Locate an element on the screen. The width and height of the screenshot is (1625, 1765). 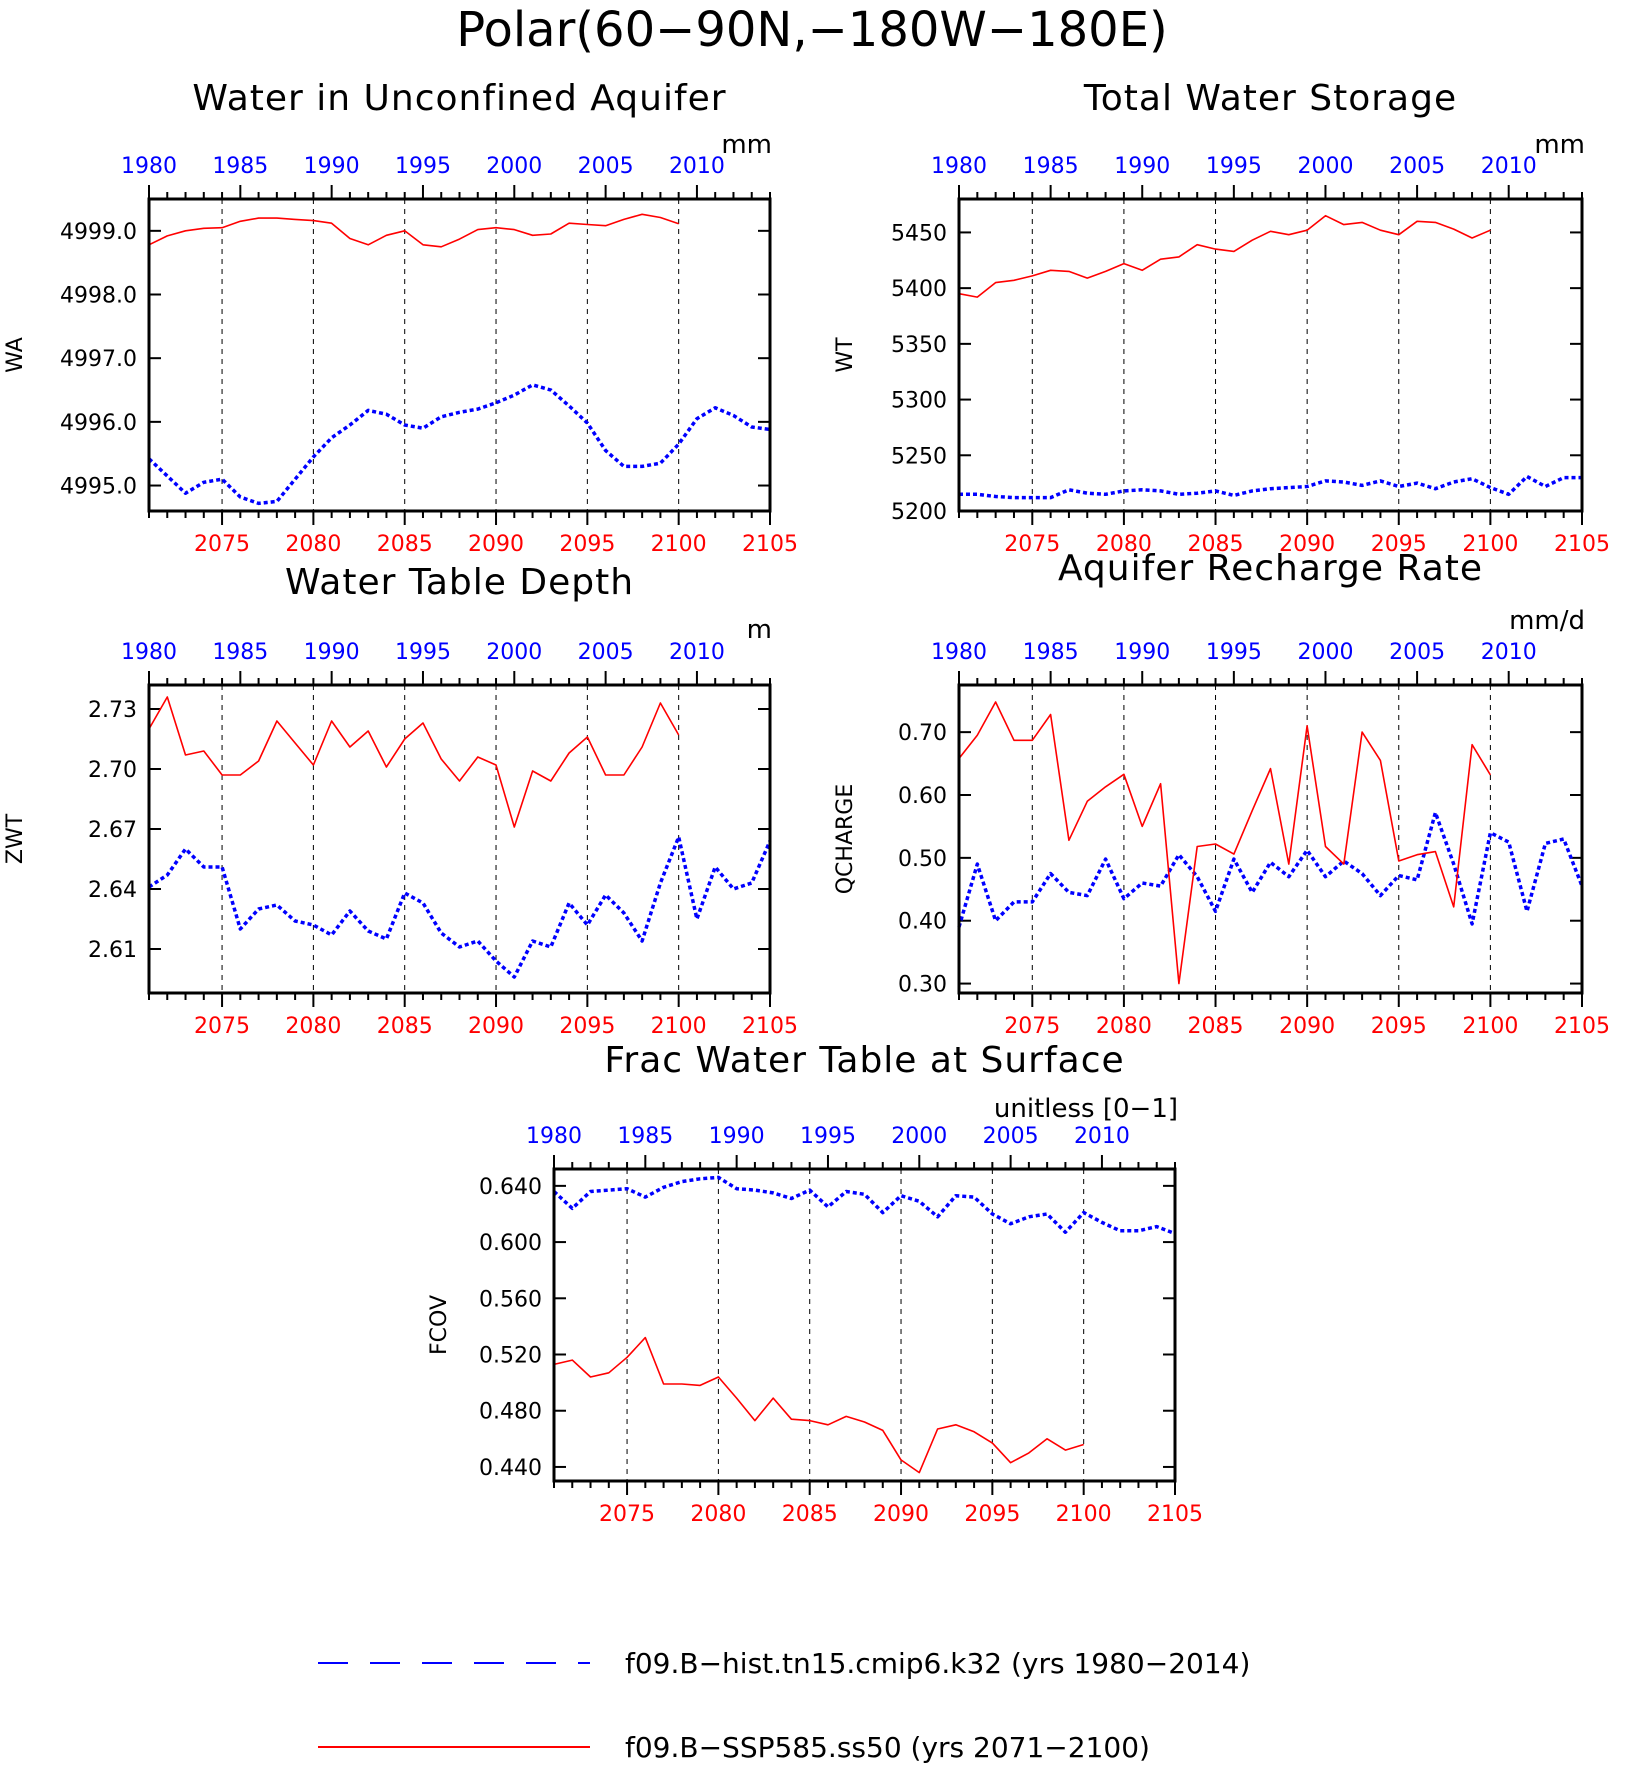
legend-label-ssp: f09.B−SSP585.ss50 (yrs 2071−2100) is located at coordinates (887, 1747).